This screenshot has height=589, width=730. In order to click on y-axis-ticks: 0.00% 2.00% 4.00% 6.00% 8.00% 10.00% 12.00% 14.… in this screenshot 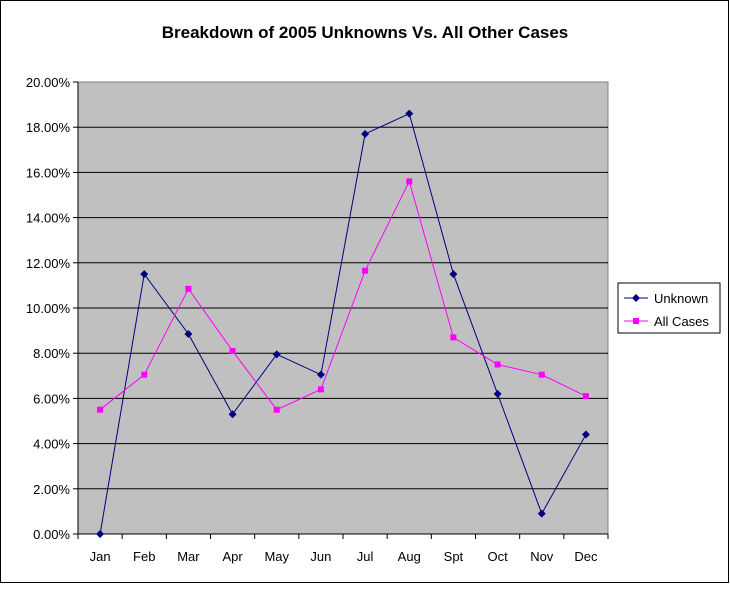, I will do `click(52, 308)`.